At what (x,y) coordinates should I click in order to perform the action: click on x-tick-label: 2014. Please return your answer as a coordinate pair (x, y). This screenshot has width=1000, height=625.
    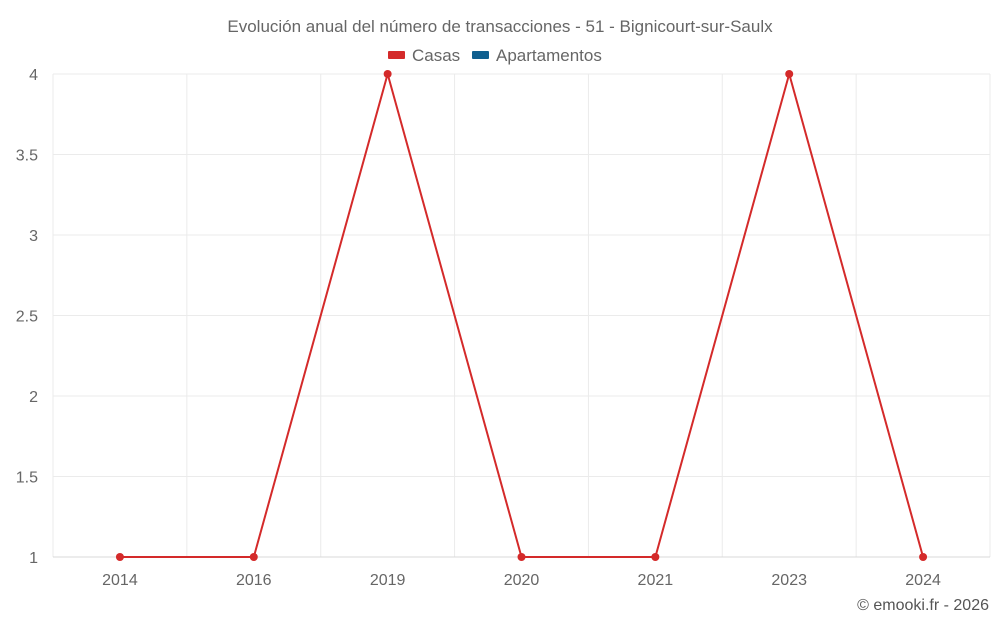
    Looking at the image, I should click on (120, 580).